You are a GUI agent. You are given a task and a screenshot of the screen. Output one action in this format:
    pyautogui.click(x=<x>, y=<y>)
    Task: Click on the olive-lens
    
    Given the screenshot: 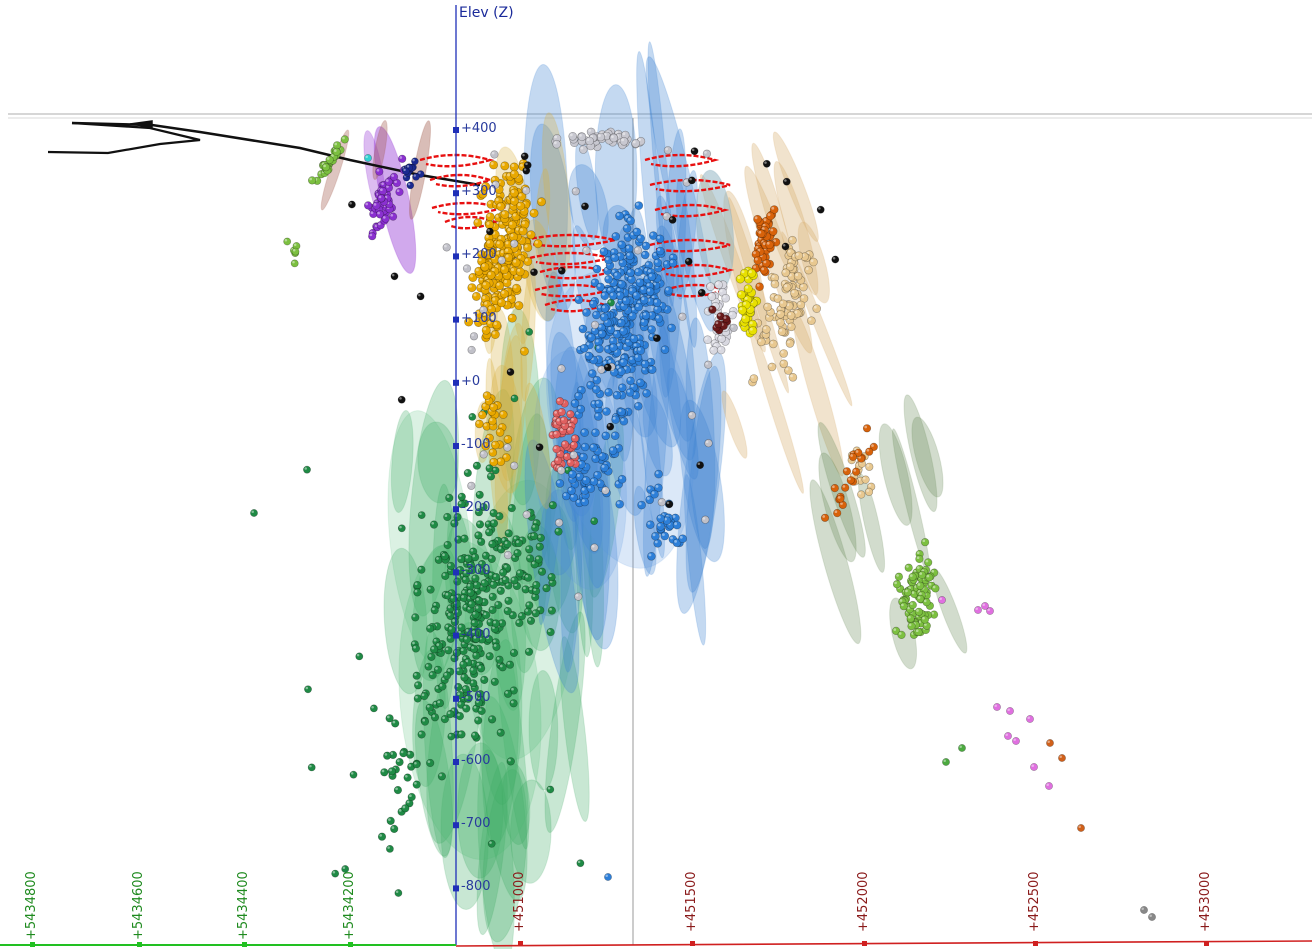 What is the action you would take?
    pyautogui.click(x=837, y=507)
    